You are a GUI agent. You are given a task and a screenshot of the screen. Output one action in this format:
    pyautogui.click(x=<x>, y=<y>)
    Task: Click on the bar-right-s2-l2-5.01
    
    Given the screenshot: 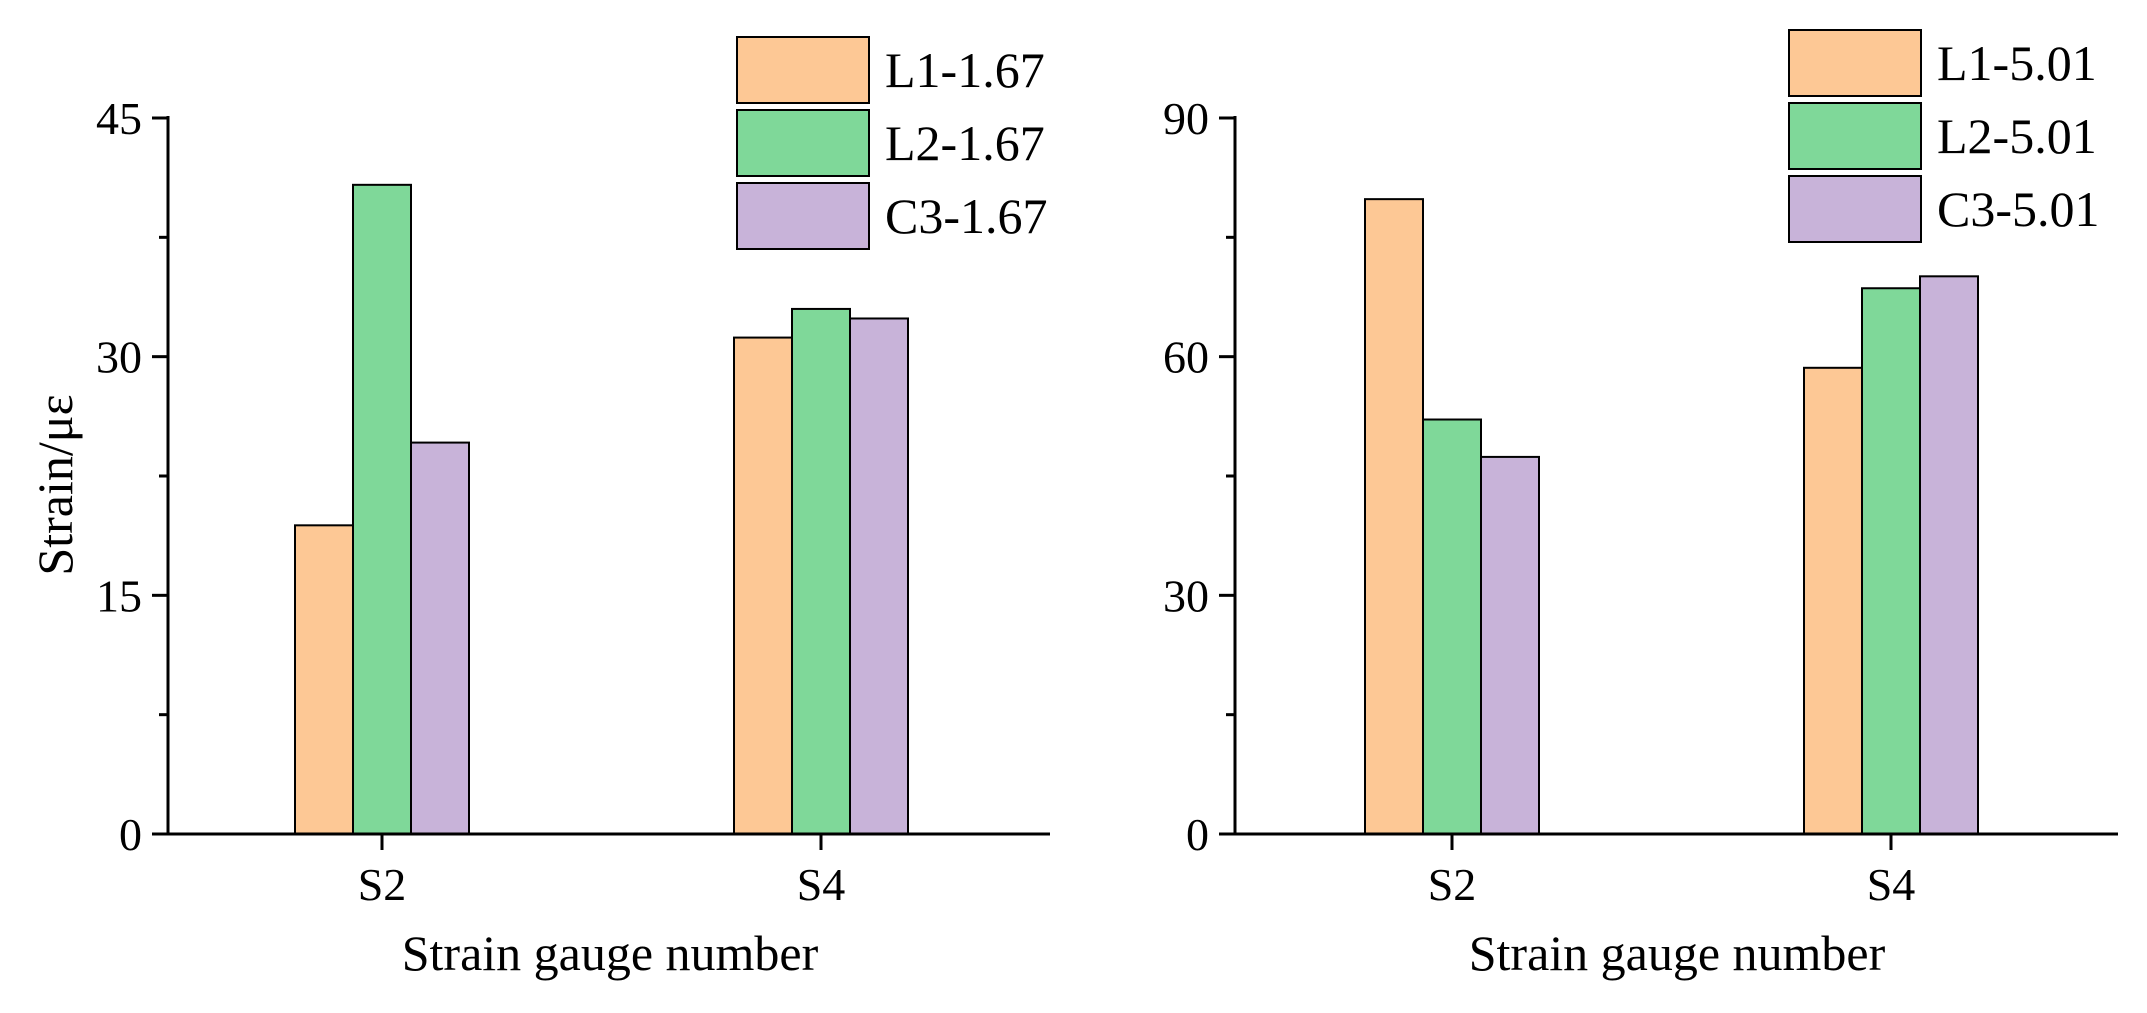 What is the action you would take?
    pyautogui.click(x=1452, y=626)
    